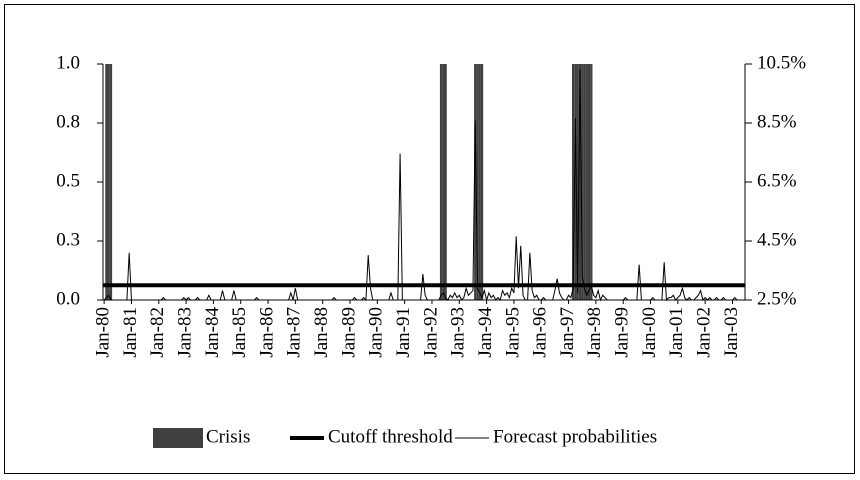  What do you see at coordinates (130, 332) in the screenshot?
I see `x-tick-label: Jan-81` at bounding box center [130, 332].